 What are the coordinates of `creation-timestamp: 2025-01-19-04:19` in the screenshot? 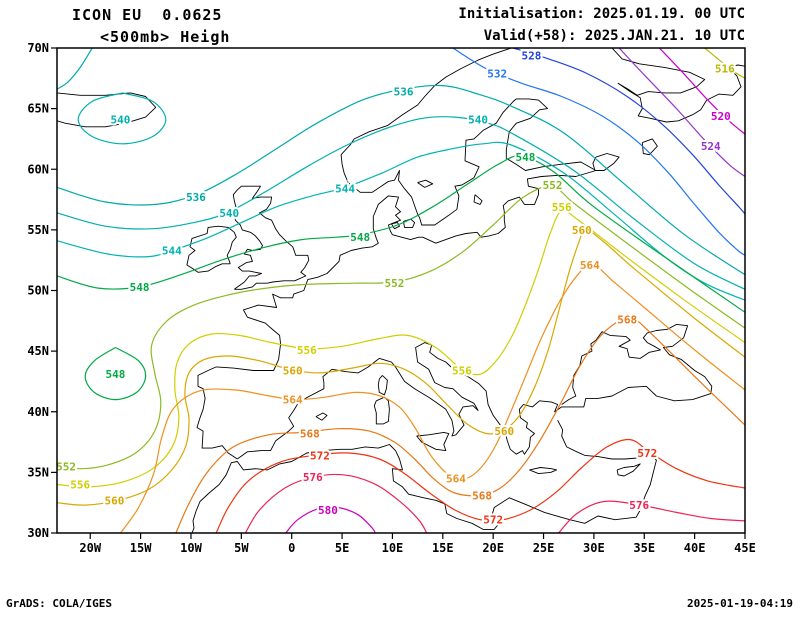 It's located at (740, 603).